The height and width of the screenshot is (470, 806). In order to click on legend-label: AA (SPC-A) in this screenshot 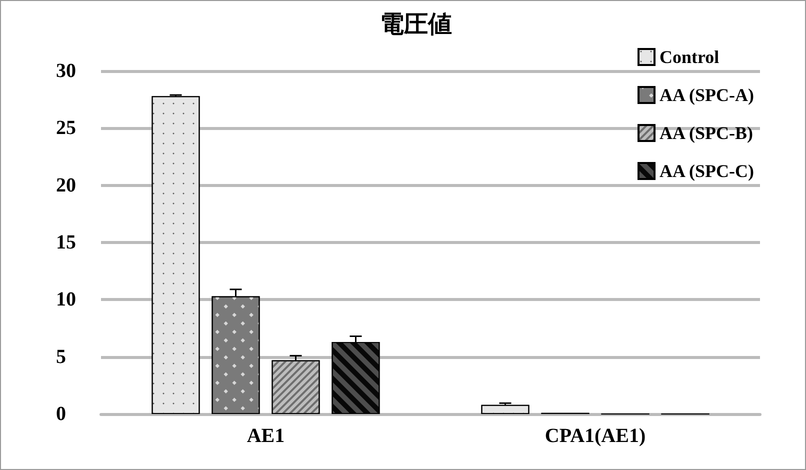, I will do `click(707, 95)`.